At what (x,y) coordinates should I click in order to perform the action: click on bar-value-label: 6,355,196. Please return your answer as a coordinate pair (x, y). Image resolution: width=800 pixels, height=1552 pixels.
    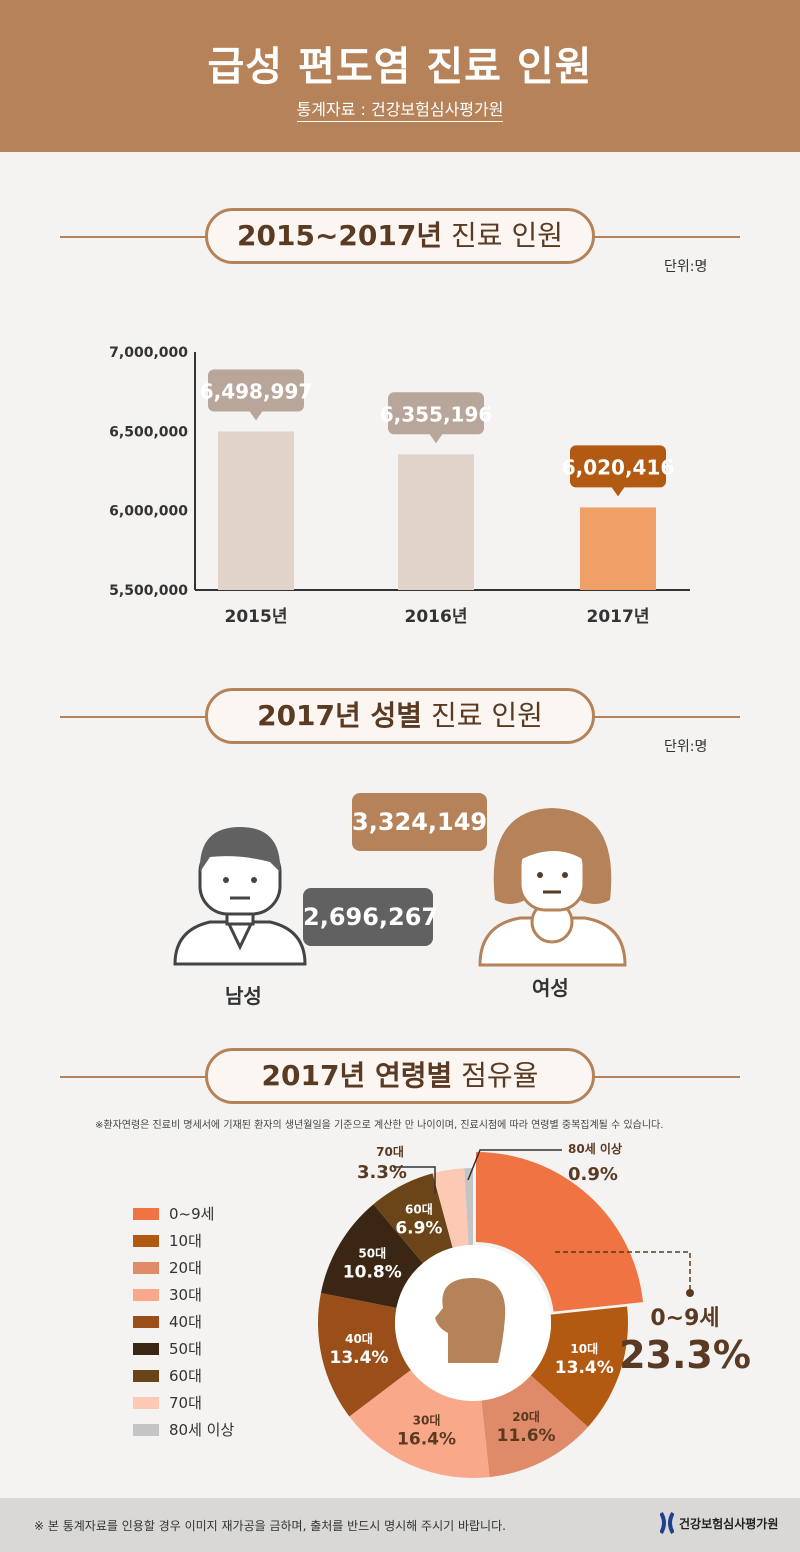
    Looking at the image, I should click on (436, 414).